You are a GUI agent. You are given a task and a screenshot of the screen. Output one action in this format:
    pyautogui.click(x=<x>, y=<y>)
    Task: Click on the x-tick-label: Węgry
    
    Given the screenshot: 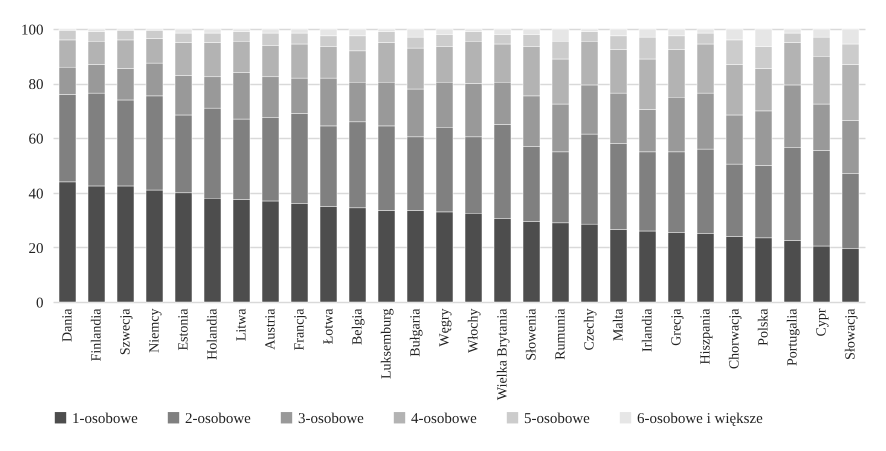 What is the action you would take?
    pyautogui.click(x=445, y=327)
    